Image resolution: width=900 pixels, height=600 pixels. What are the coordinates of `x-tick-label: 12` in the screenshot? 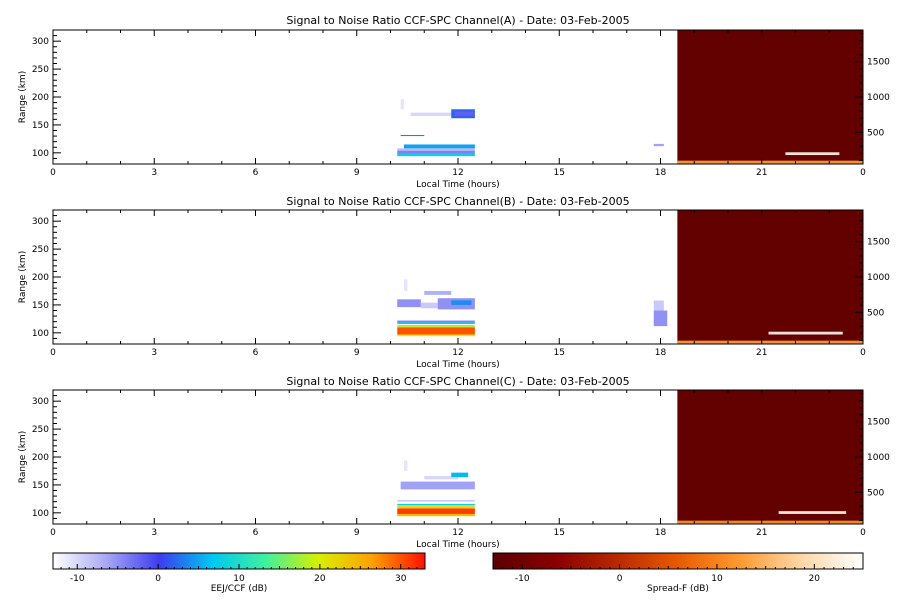 It's located at (457, 353).